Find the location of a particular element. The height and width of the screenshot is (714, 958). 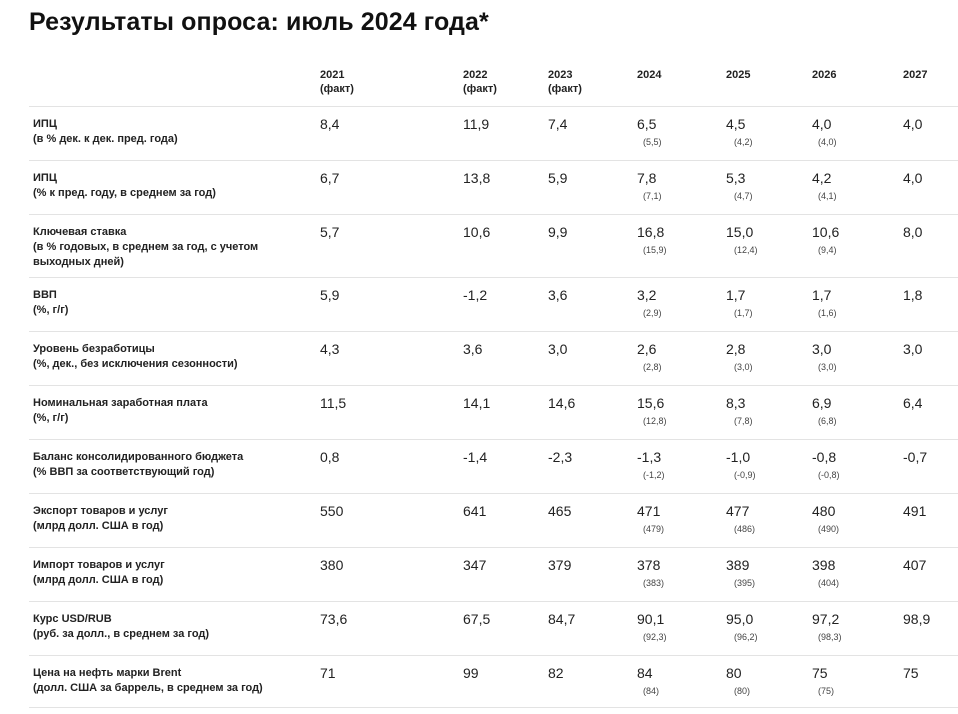

cell-value: 73,6 is located at coordinates (334, 619).